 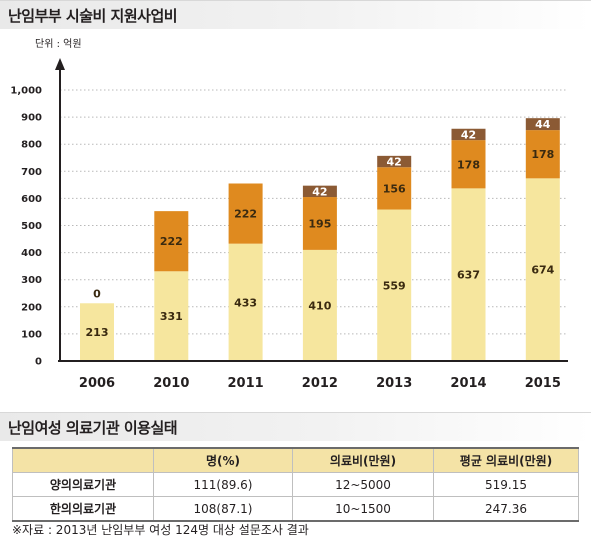 I want to click on x-tick-label: 2006, so click(x=97, y=383).